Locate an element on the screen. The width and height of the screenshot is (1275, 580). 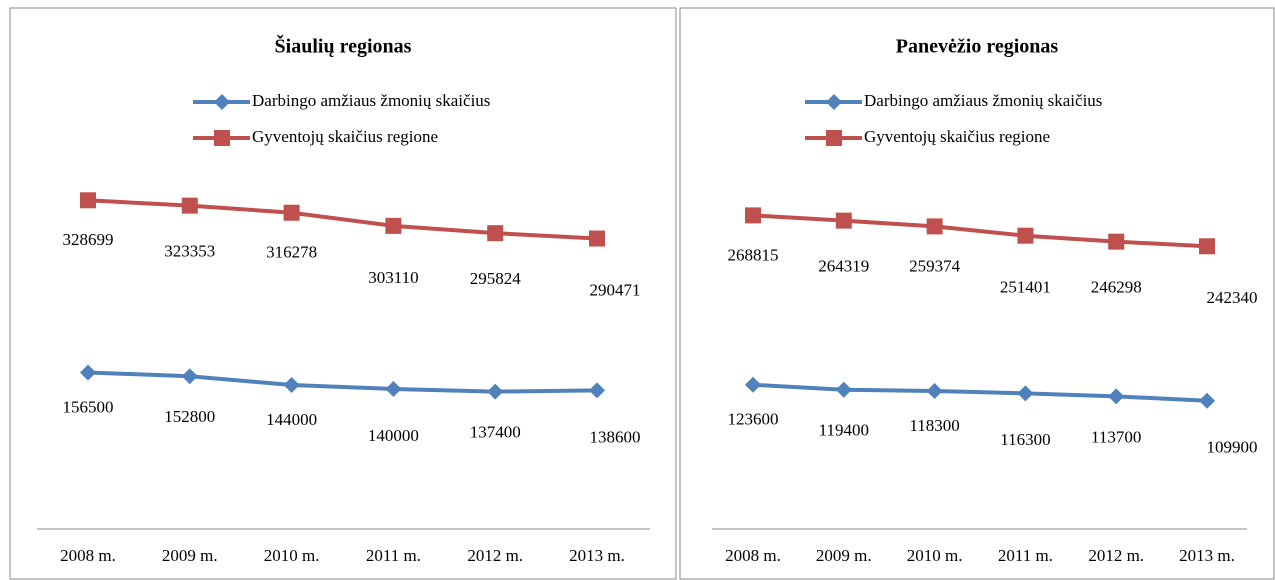
data-label: 152800 is located at coordinates (189, 416).